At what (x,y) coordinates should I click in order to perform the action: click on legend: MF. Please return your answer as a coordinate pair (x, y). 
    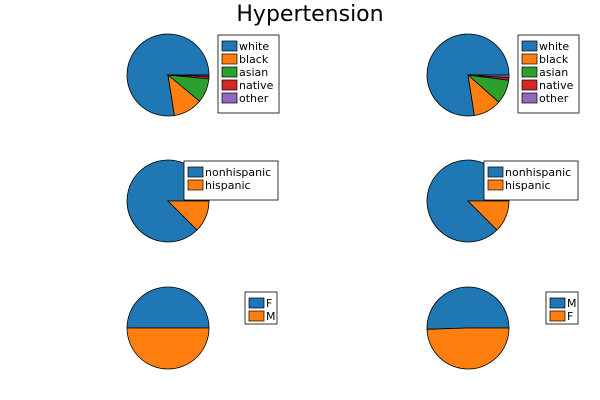
    Looking at the image, I should click on (562, 308).